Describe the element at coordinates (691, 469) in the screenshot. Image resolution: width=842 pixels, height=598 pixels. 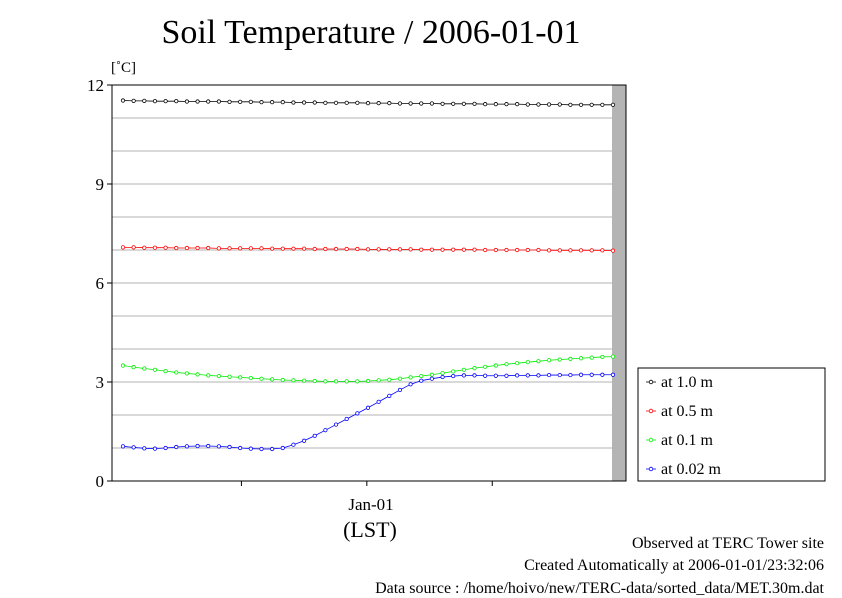
I see `legend-entry-label: at 0.02 m` at that location.